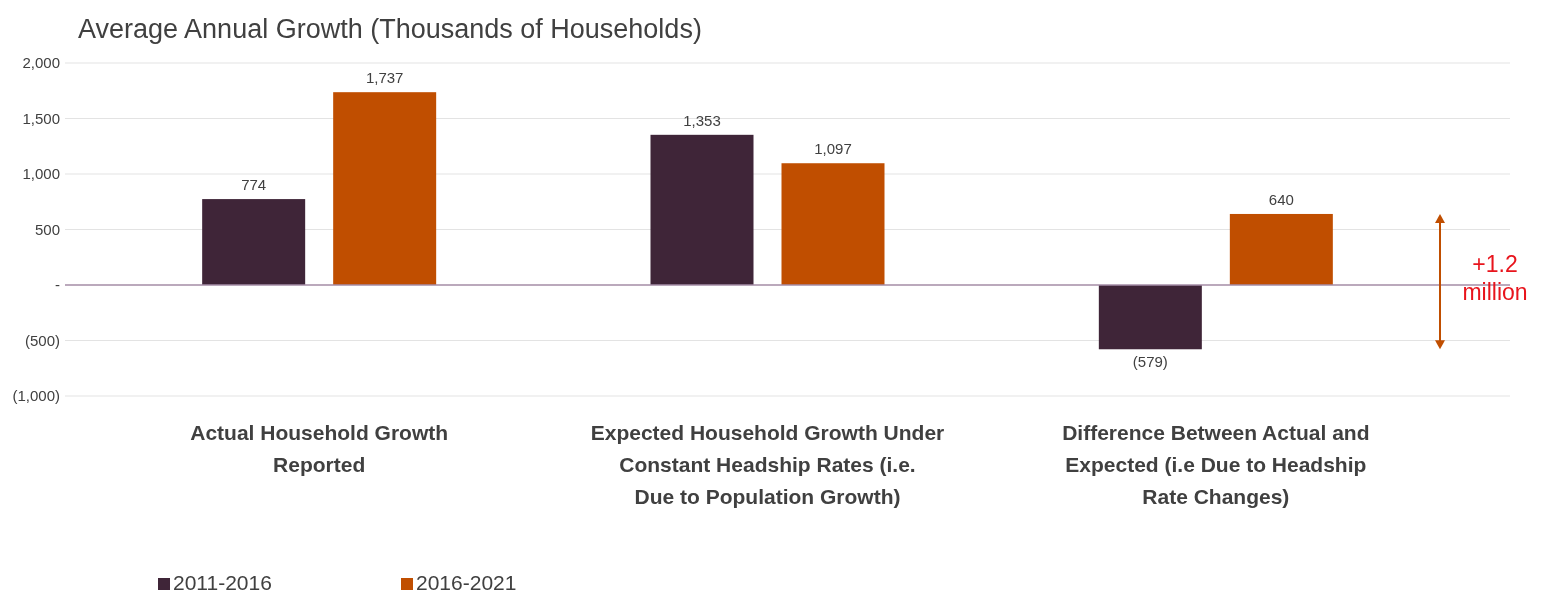 The image size is (1543, 600). What do you see at coordinates (57, 284) in the screenshot?
I see `y-tick-label: -` at bounding box center [57, 284].